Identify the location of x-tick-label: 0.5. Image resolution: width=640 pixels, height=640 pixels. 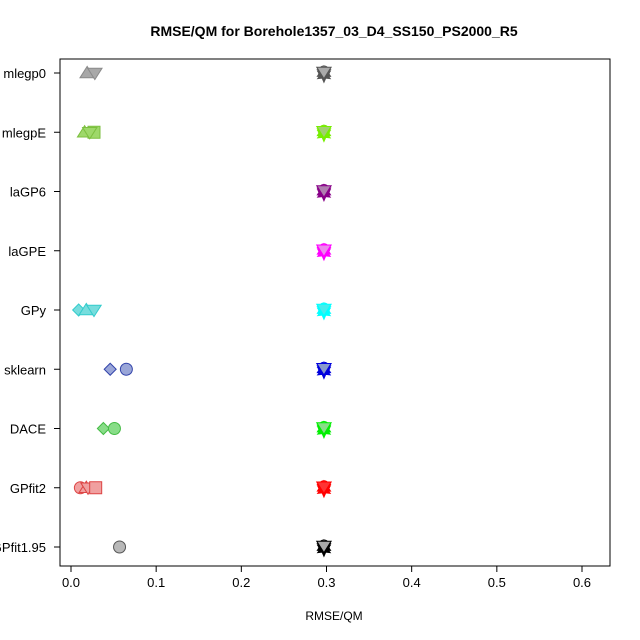
(497, 582).